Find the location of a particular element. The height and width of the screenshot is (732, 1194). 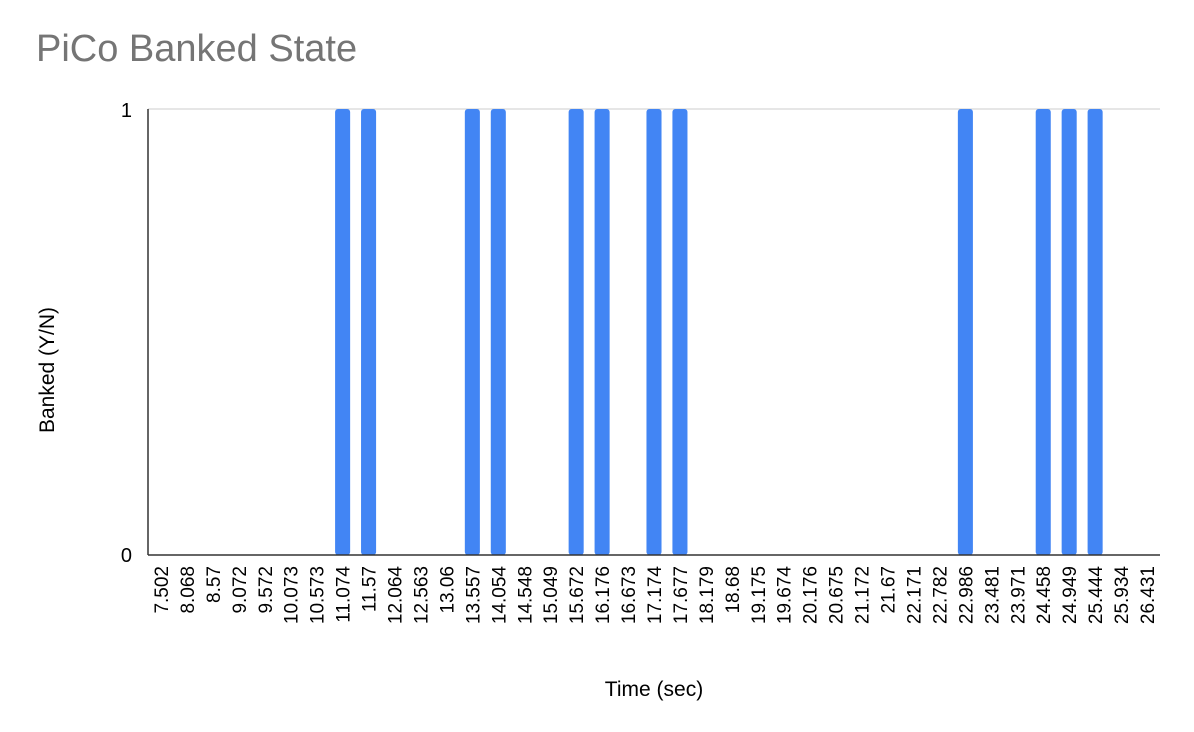

x-tick-label: 25.934 is located at coordinates (1122, 595).